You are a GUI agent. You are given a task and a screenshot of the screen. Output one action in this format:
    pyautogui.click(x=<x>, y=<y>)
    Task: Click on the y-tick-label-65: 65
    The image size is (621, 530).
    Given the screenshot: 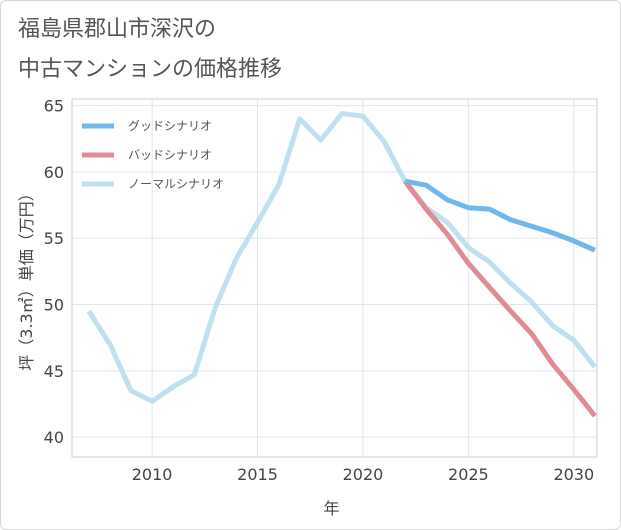 What is the action you would take?
    pyautogui.click(x=54, y=106)
    